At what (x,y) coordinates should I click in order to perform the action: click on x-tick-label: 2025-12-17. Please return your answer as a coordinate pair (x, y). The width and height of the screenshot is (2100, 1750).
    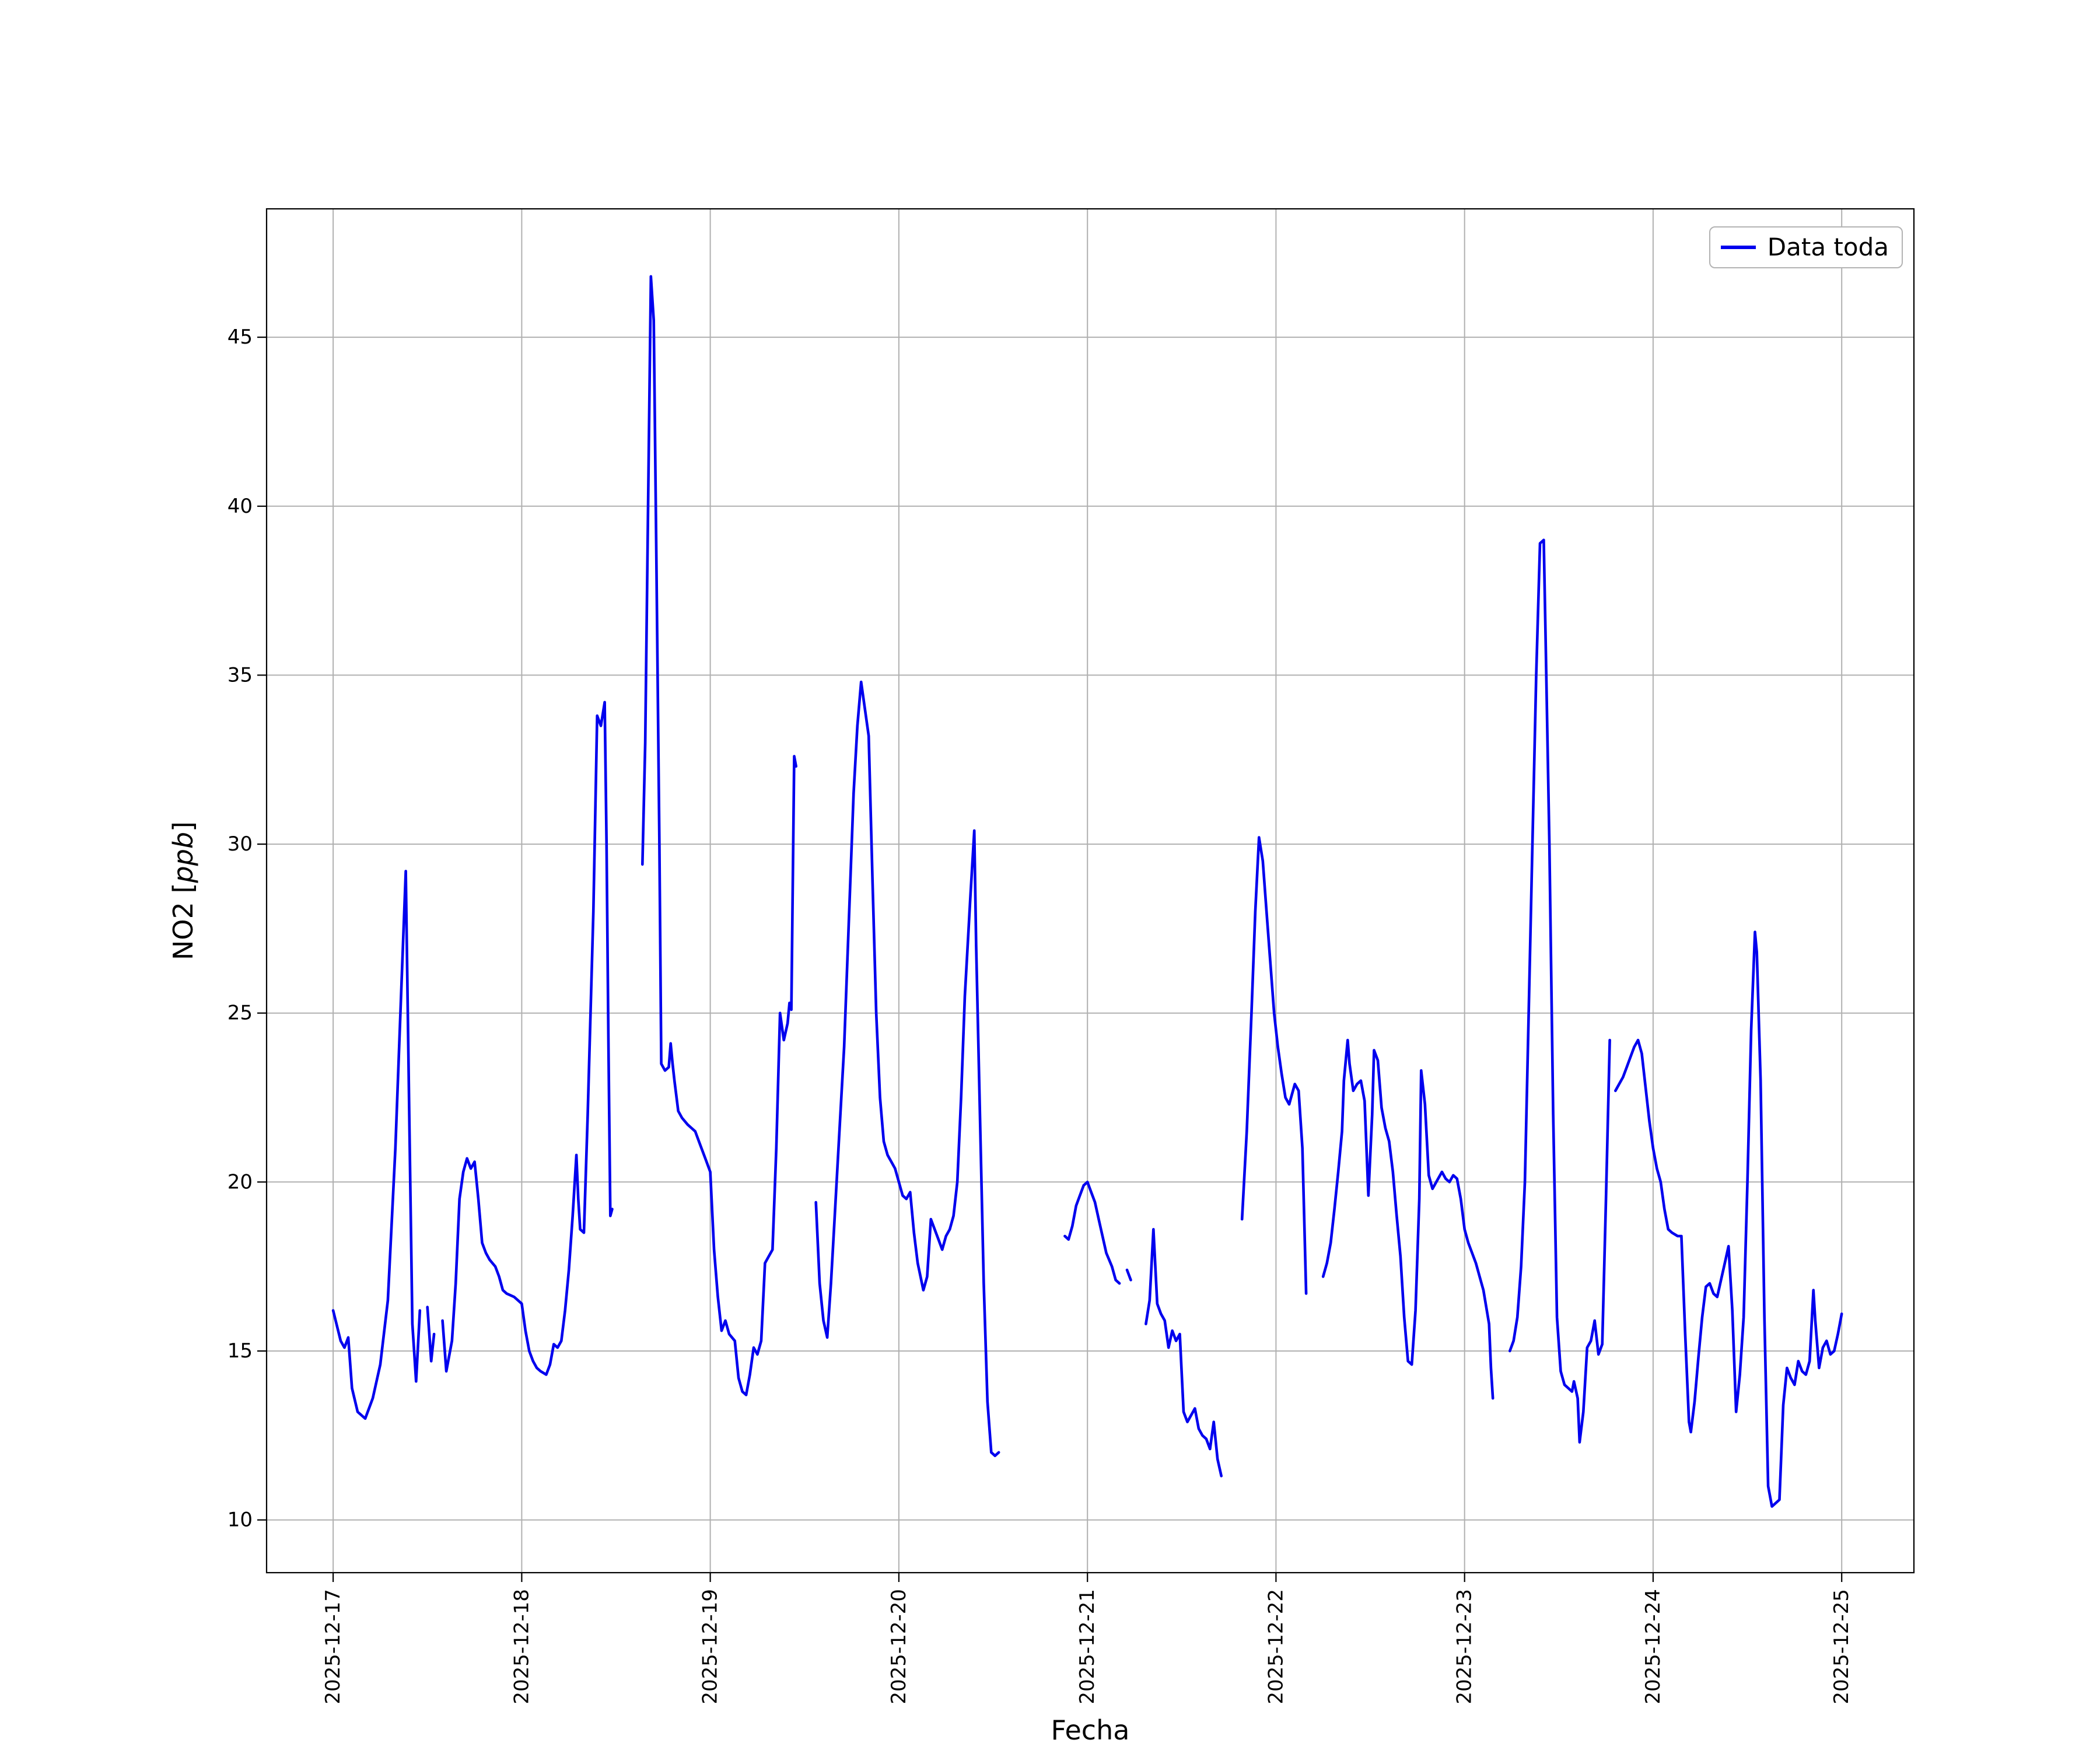
    Looking at the image, I should click on (333, 1646).